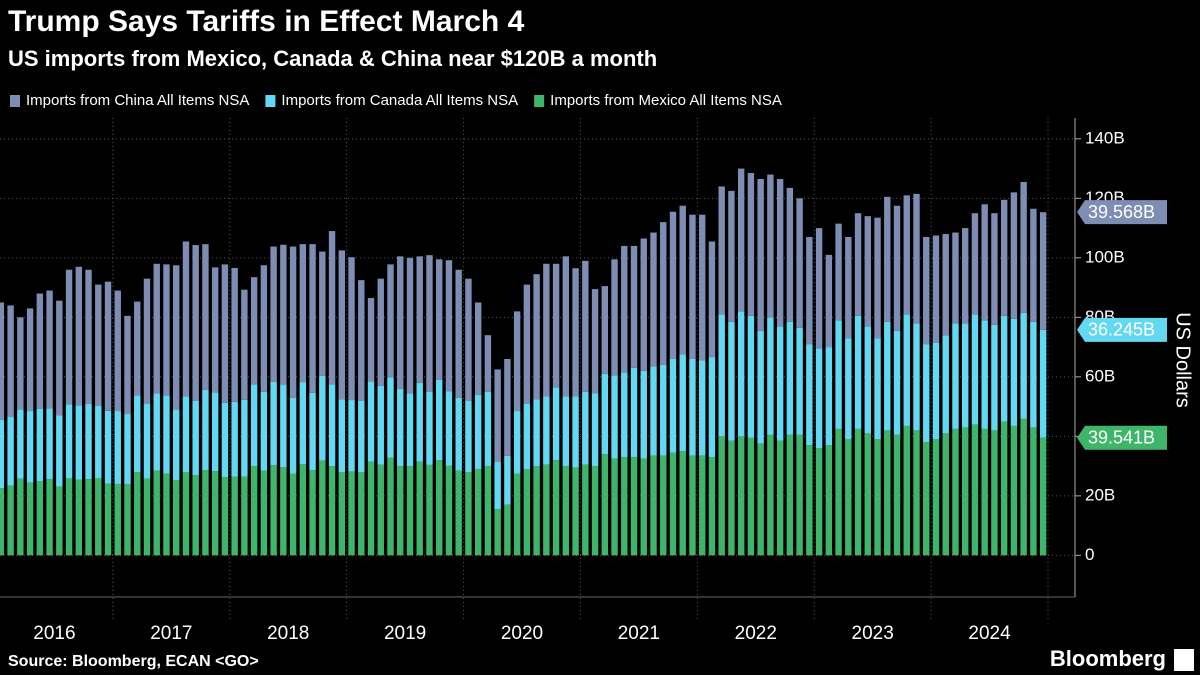 The image size is (1200, 675). I want to click on x-tick-label: 2018, so click(288, 633).